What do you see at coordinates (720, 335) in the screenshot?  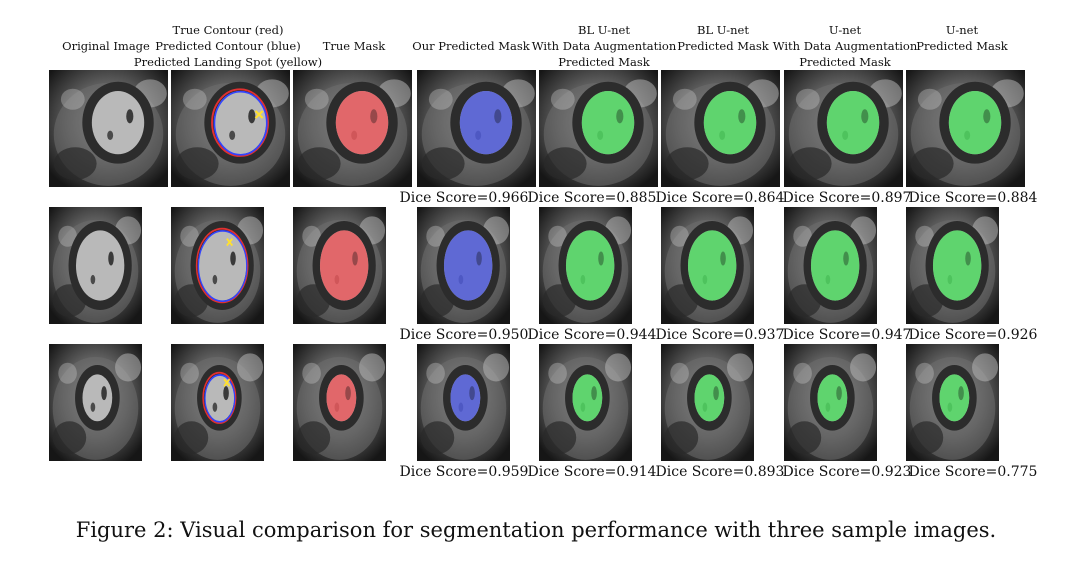 I see `dice-score-label: Dice Score=0.937` at bounding box center [720, 335].